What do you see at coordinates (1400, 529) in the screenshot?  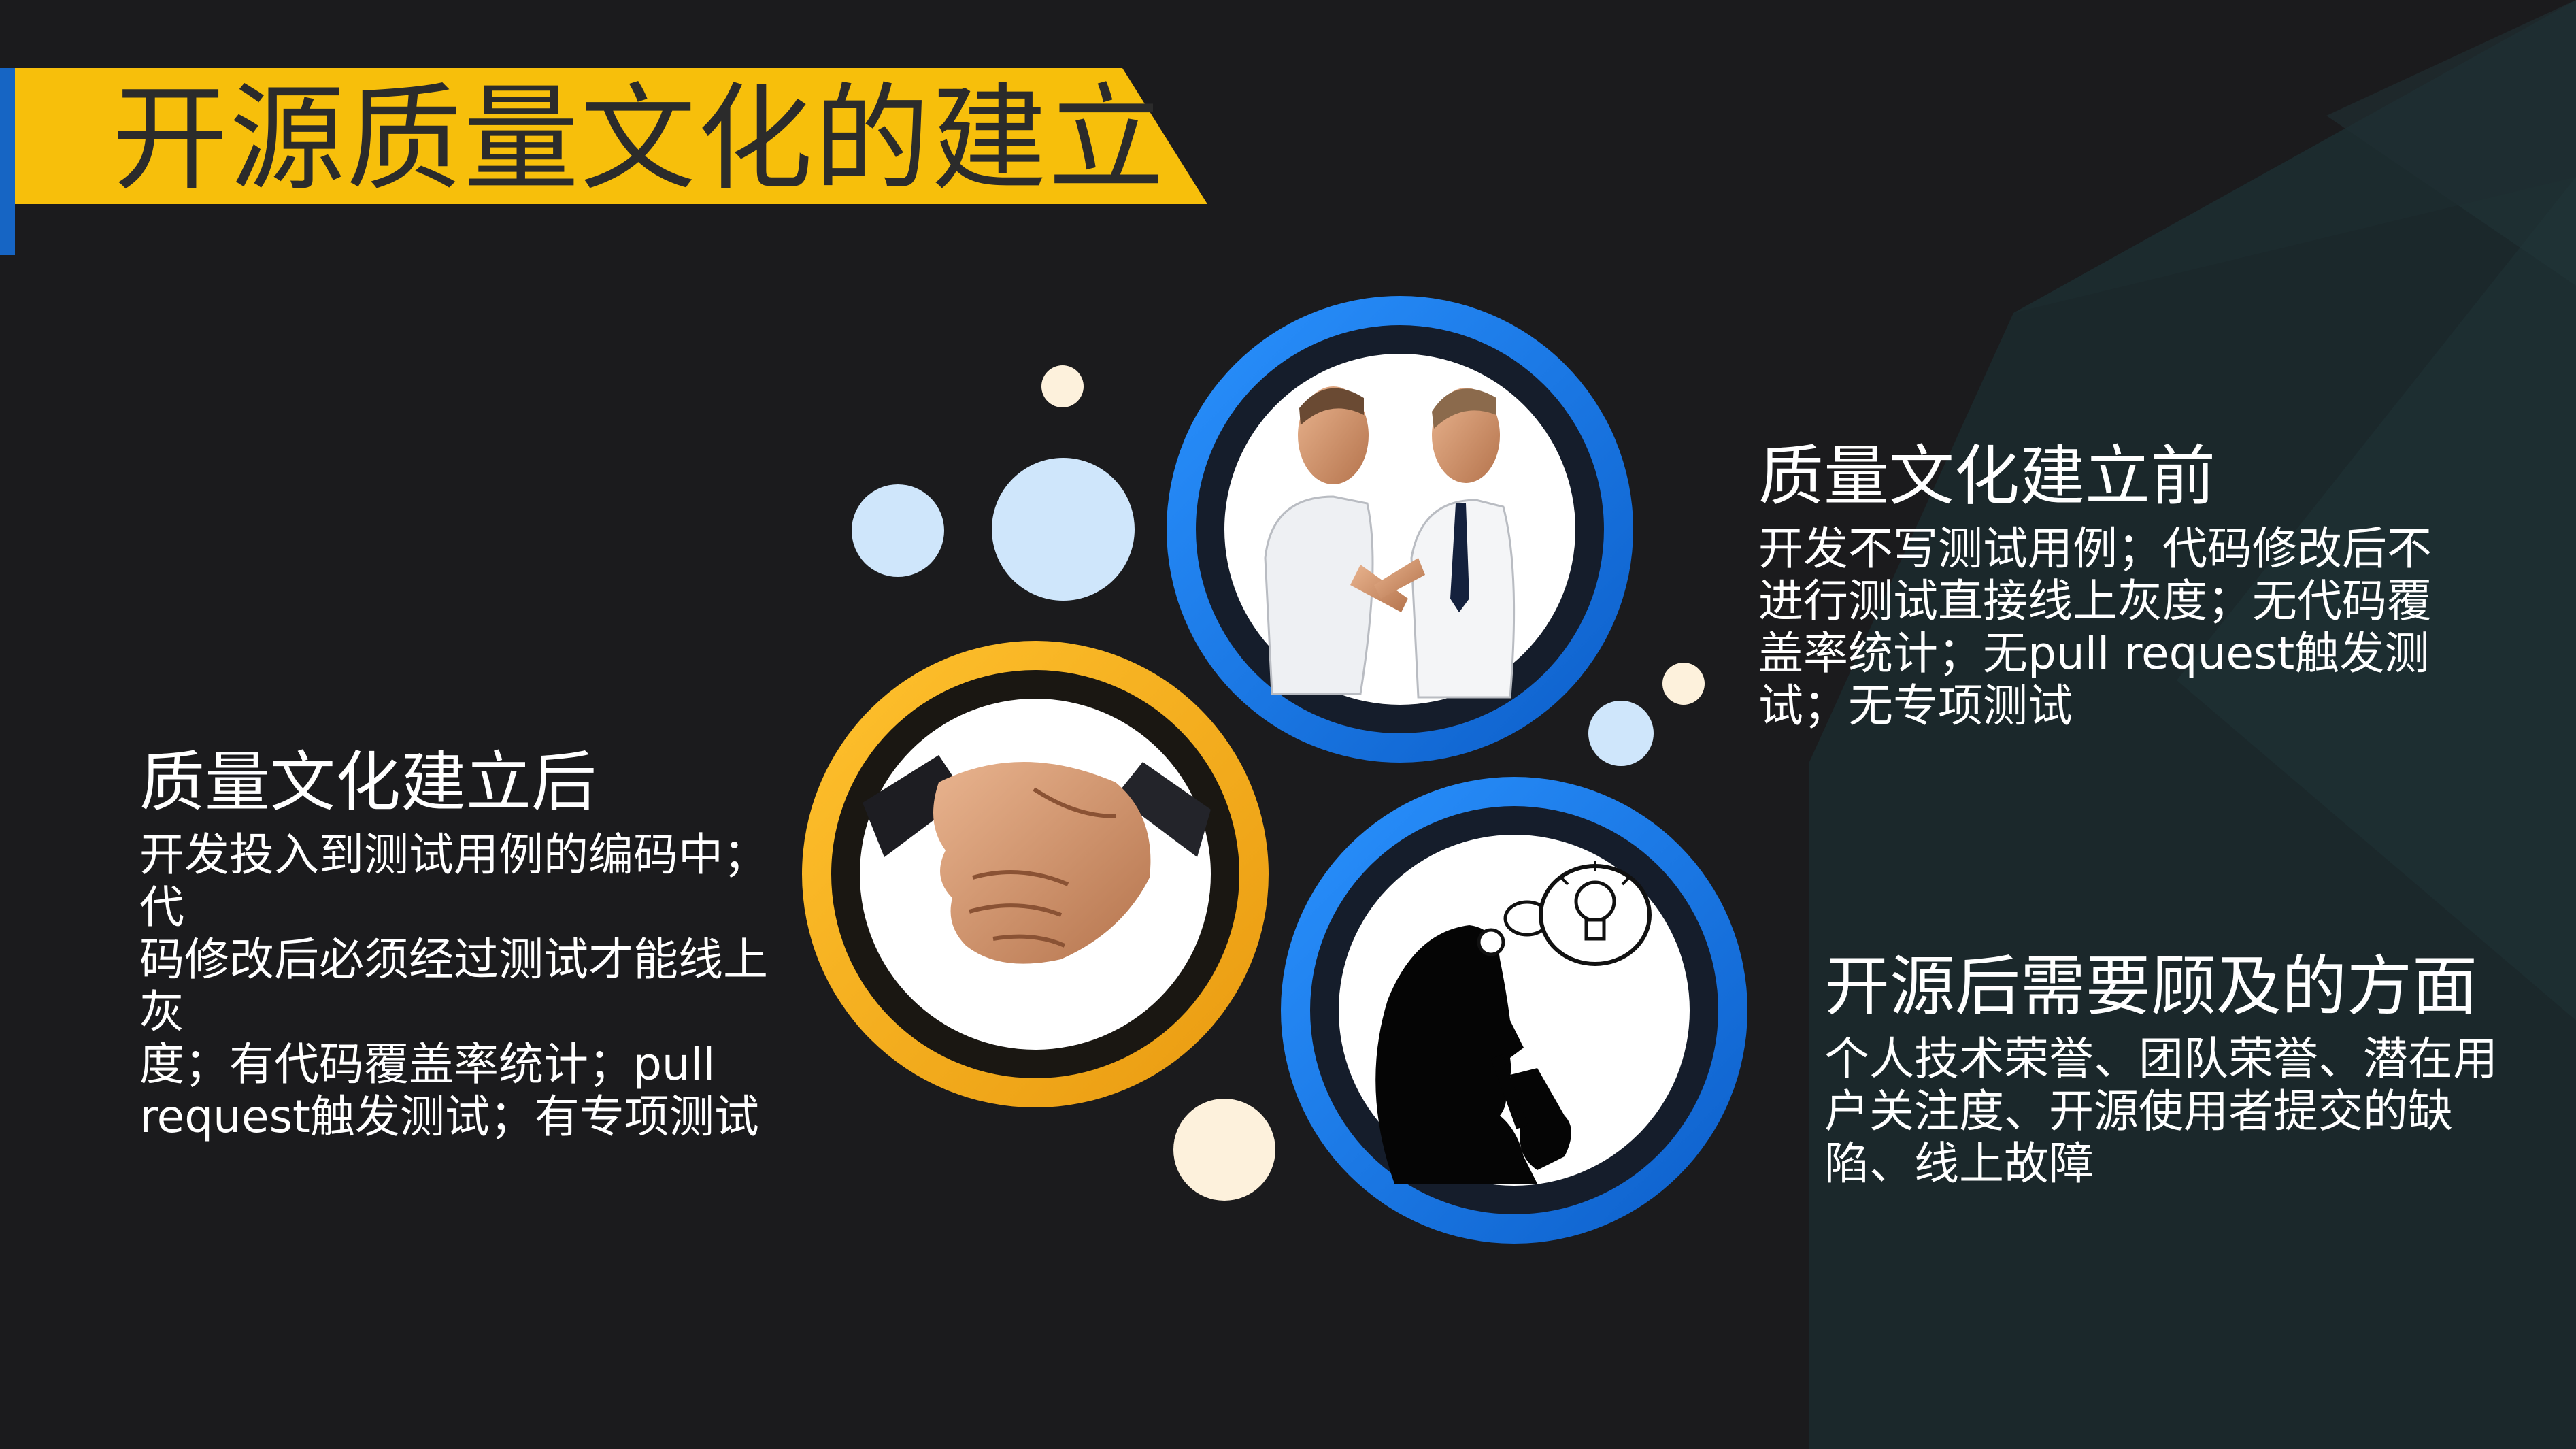 I see `two-men-arguing-image` at bounding box center [1400, 529].